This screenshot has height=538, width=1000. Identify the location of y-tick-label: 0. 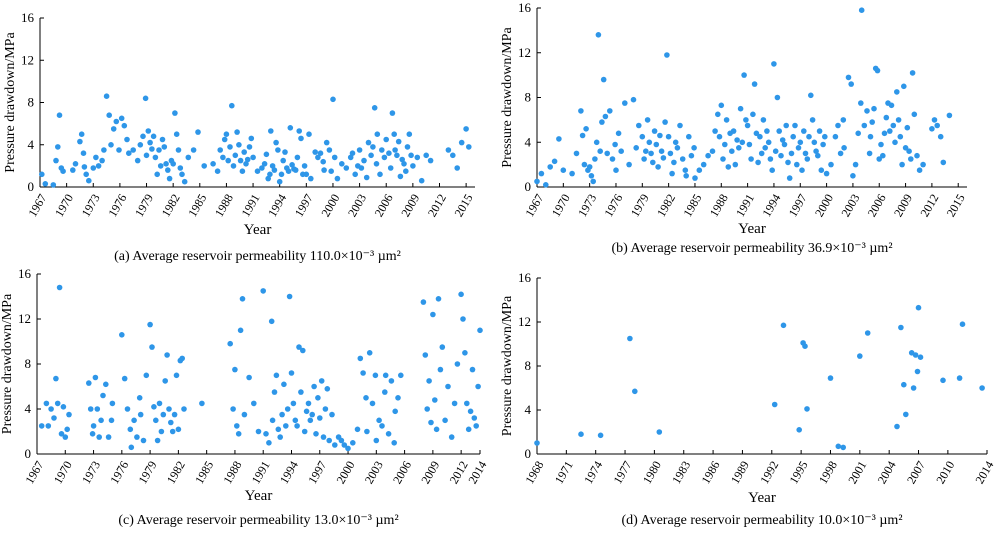
(28, 453).